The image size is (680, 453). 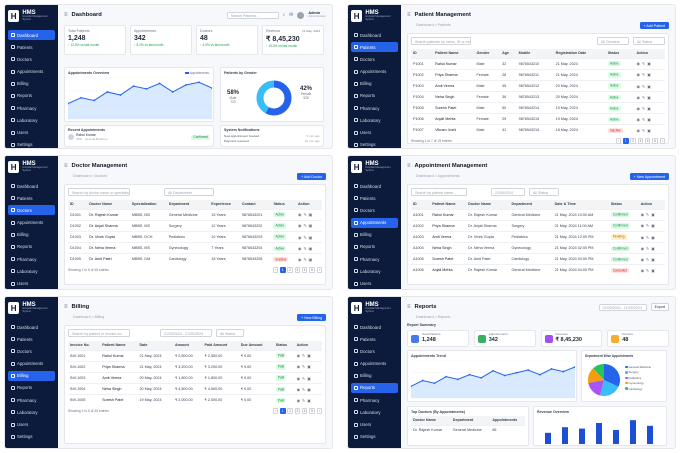 What do you see at coordinates (99, 333) in the screenshot?
I see `search-input: Search by patient or invoice no.` at bounding box center [99, 333].